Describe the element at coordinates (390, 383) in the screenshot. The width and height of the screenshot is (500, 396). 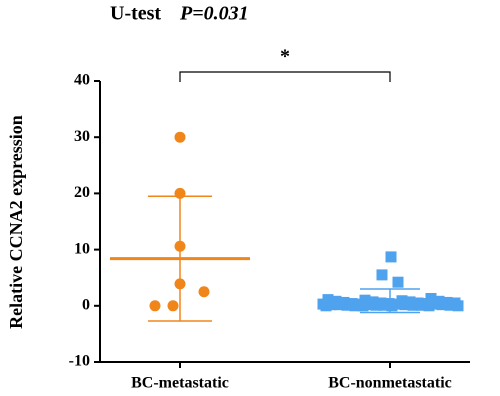
I see `x-tick-label: BC-nonmetastatic` at that location.